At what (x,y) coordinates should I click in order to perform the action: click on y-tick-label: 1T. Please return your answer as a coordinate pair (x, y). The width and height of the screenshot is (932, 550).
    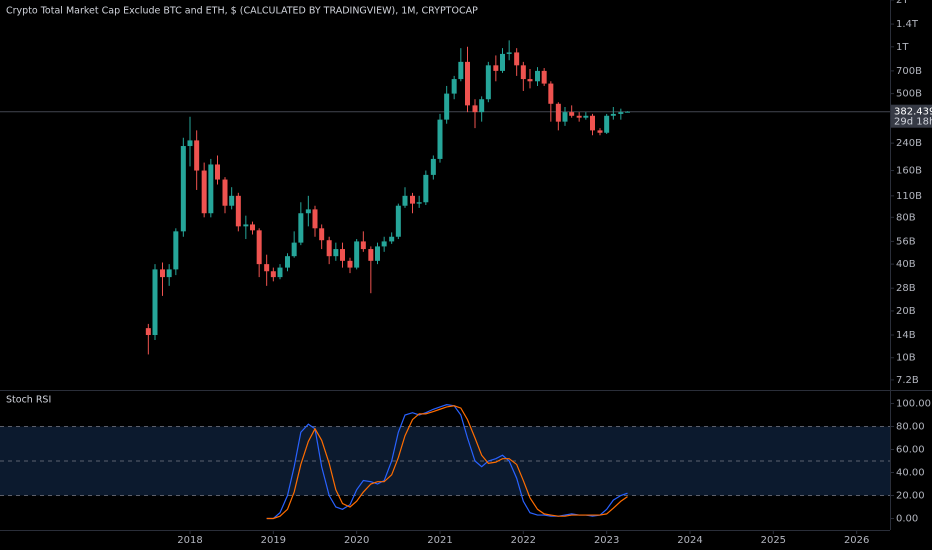
    Looking at the image, I should click on (902, 47).